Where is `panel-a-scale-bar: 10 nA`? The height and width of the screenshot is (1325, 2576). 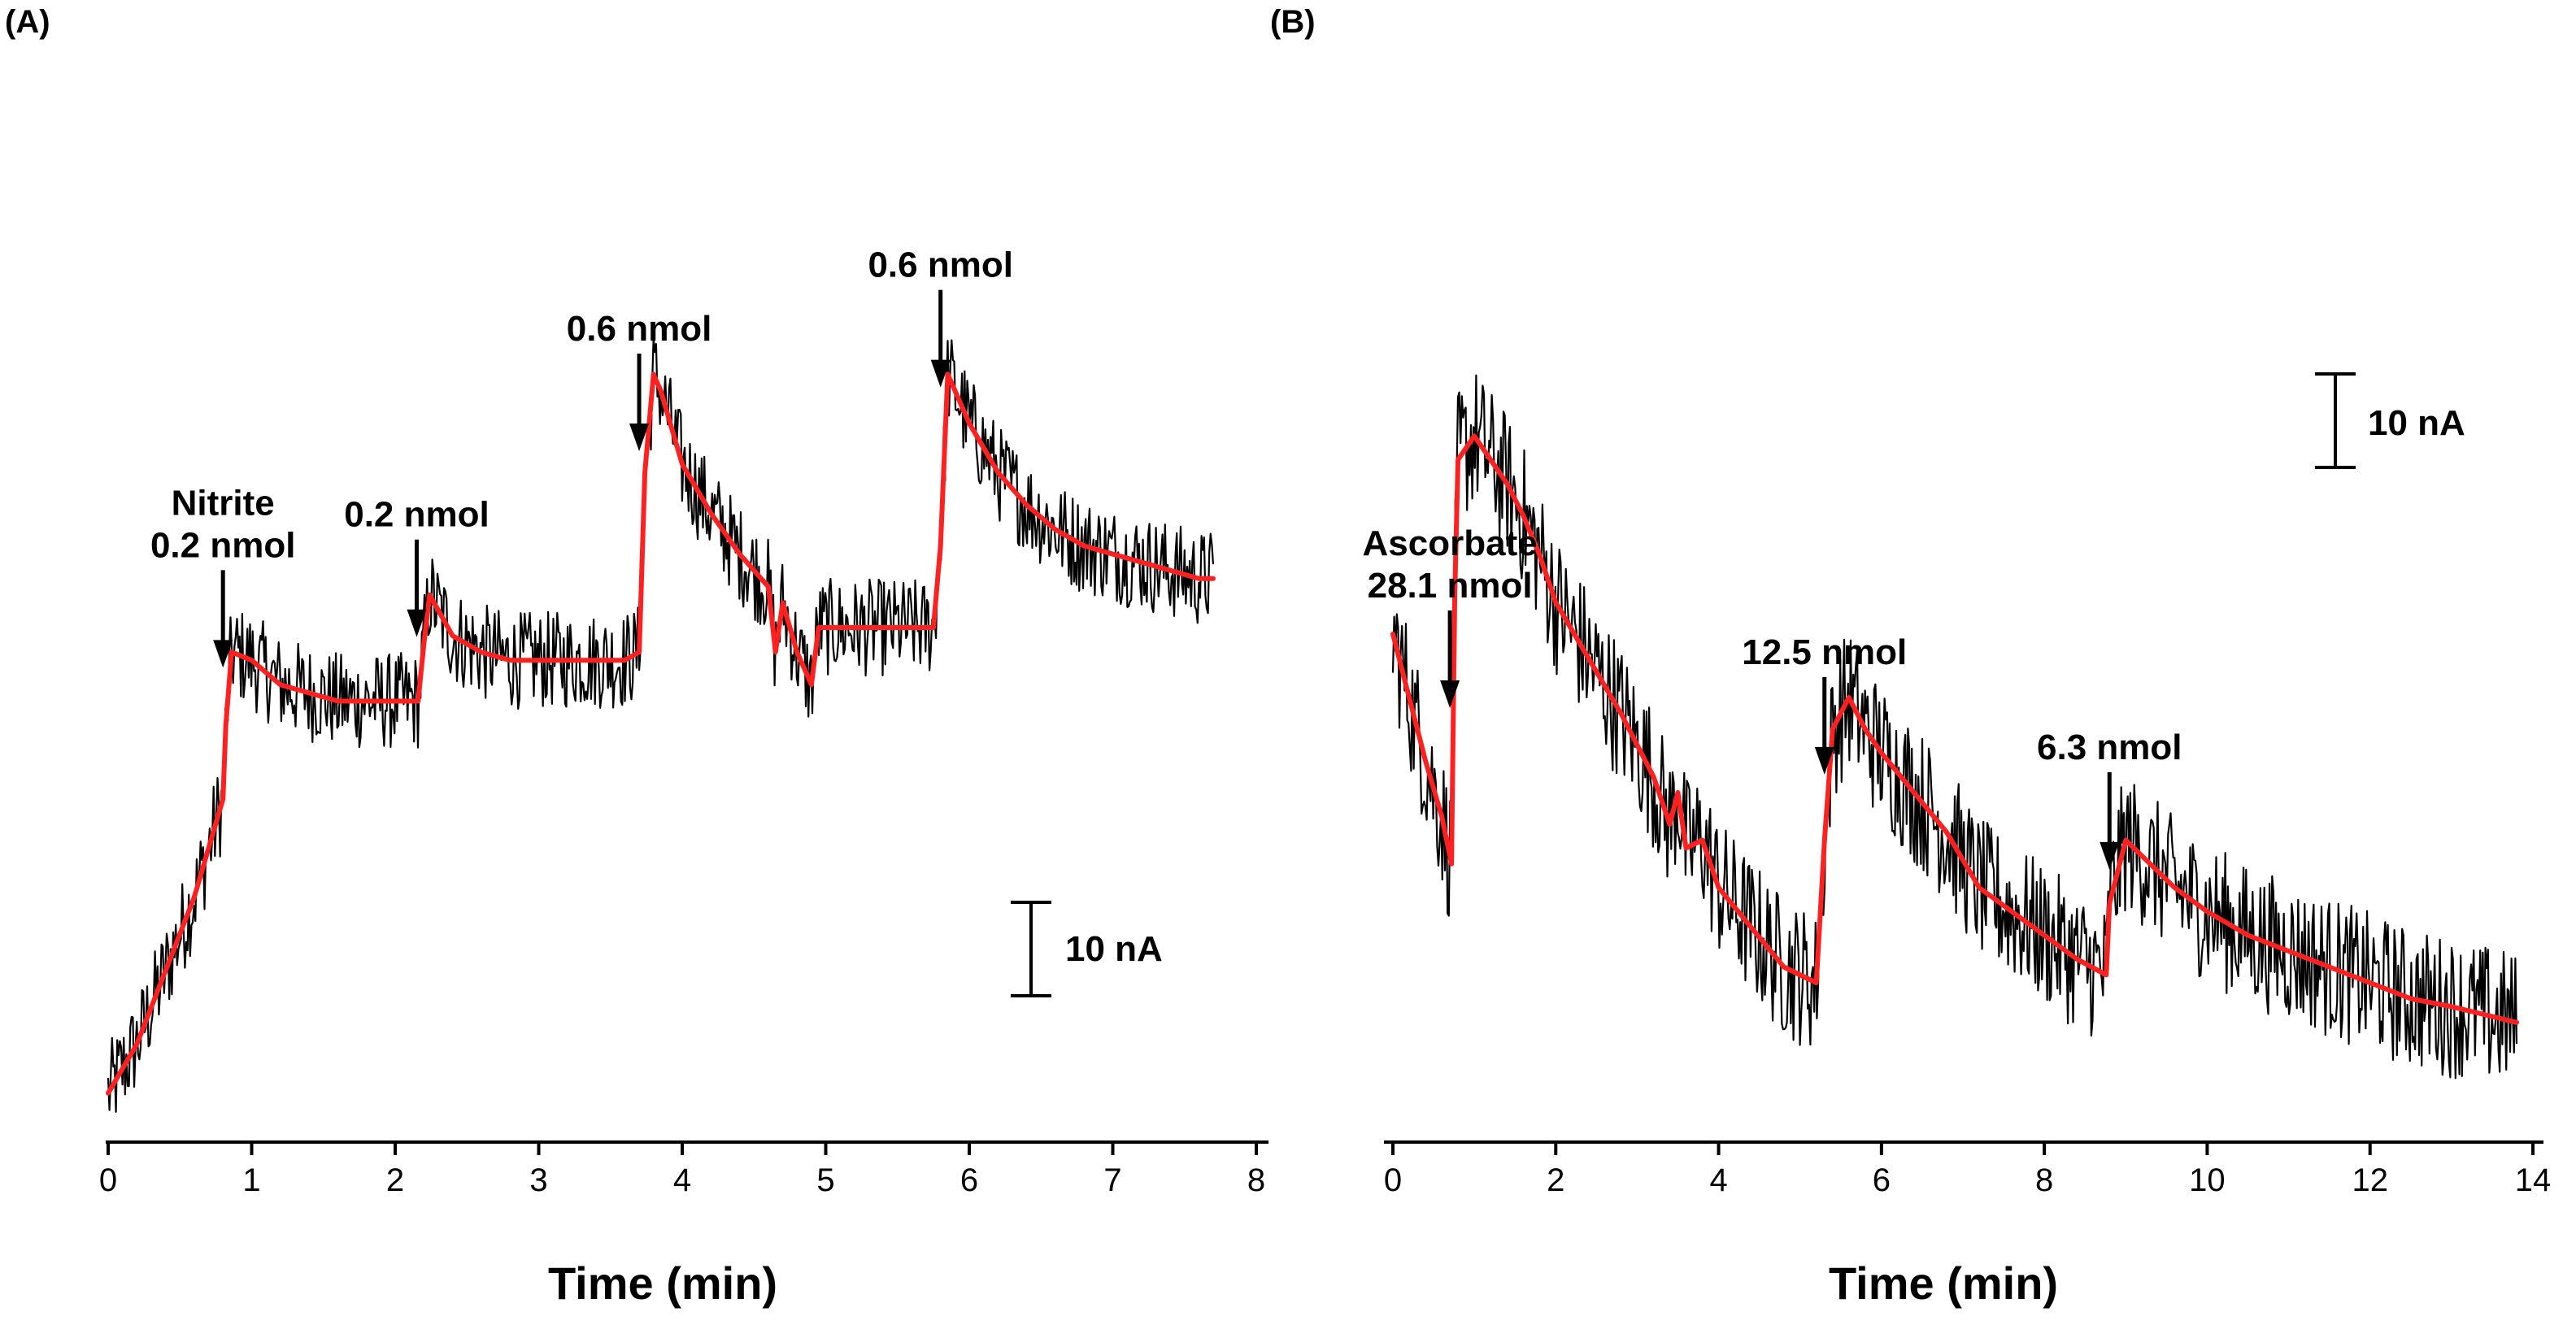
panel-a-scale-bar: 10 nA is located at coordinates (1087, 949).